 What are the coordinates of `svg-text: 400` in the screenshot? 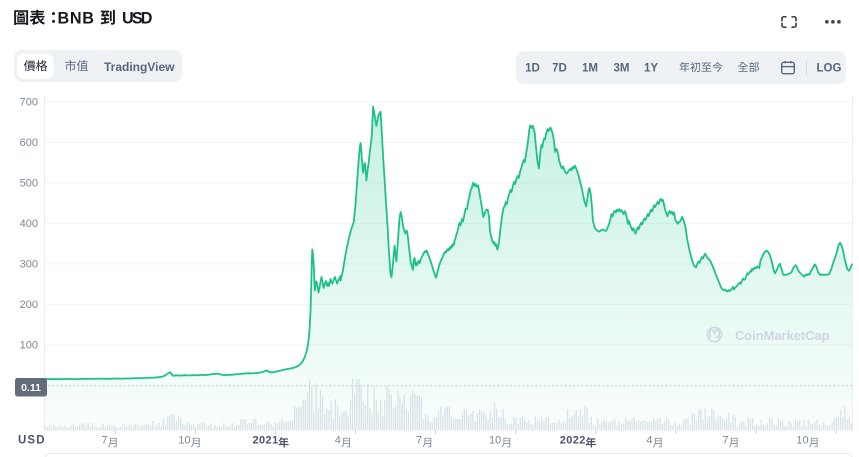 It's located at (29, 224).